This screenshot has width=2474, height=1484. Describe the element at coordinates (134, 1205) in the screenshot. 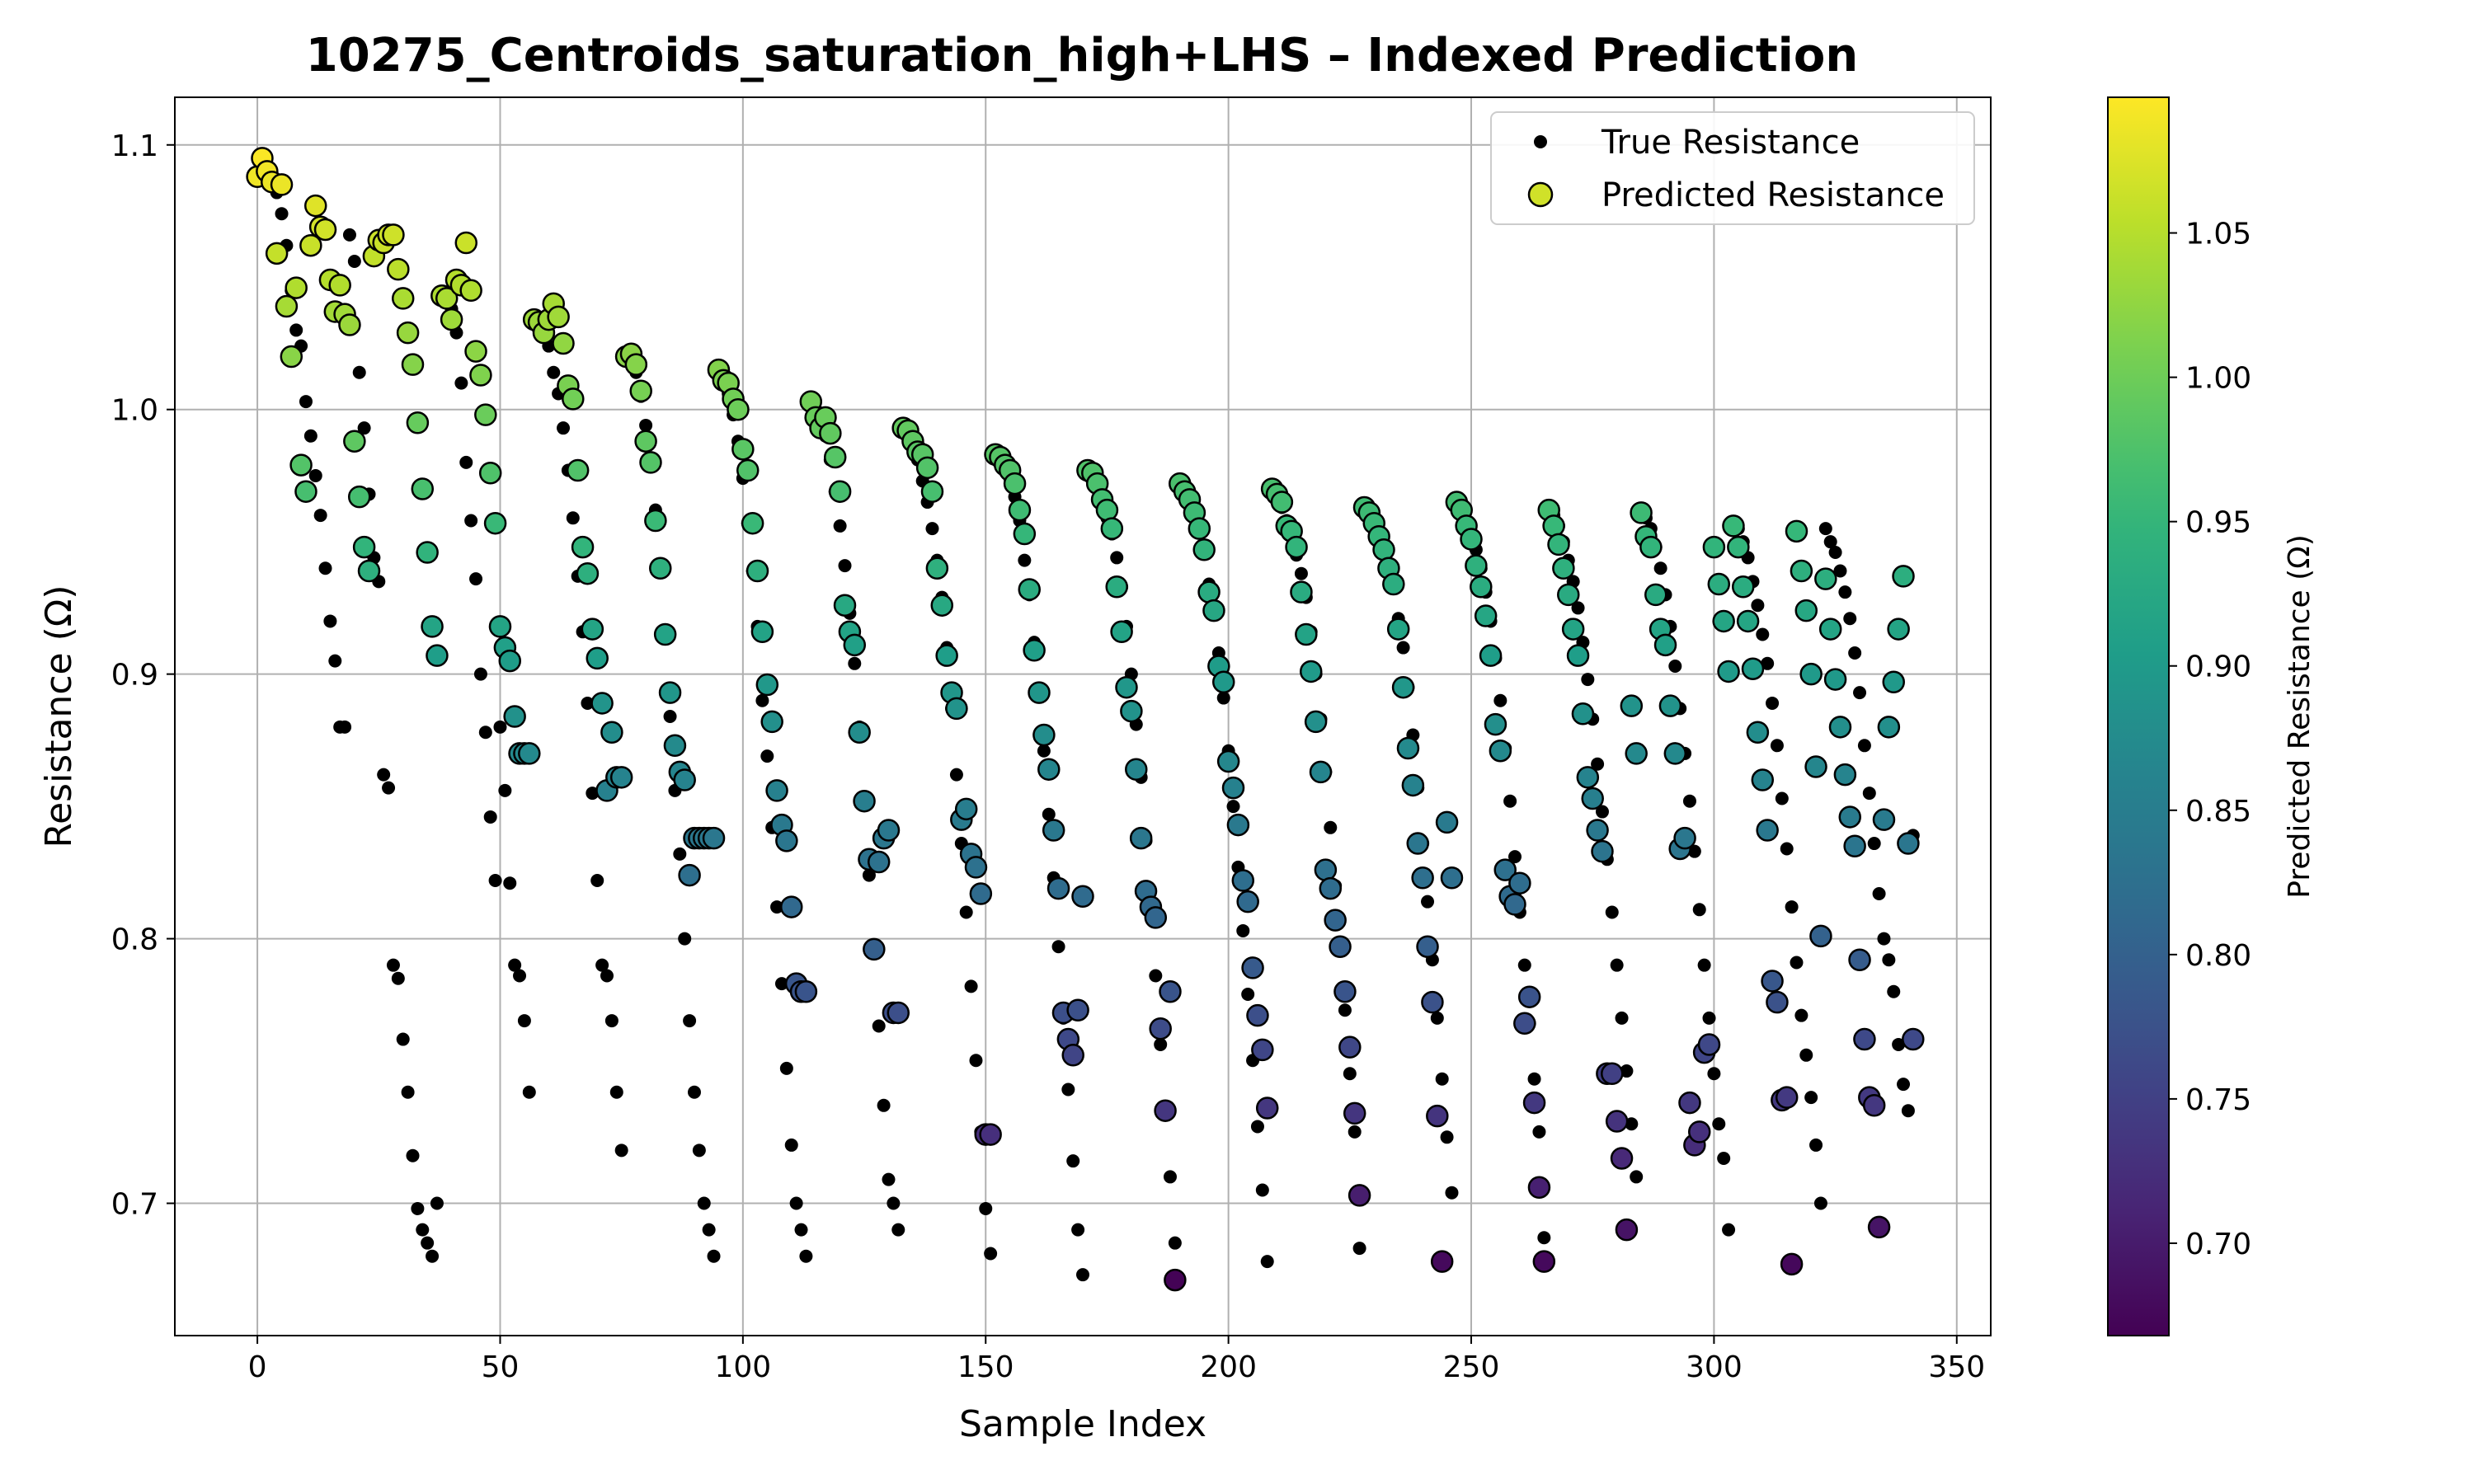

I see `y-tick-label: 0.7` at that location.